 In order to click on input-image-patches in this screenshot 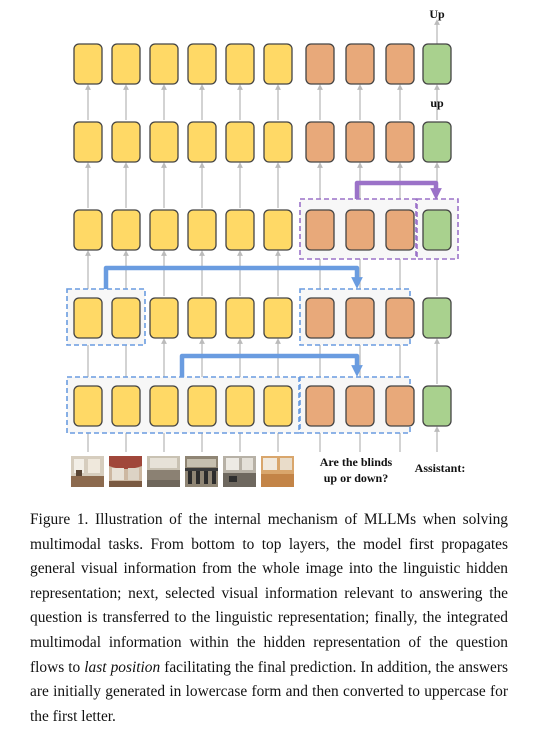, I will do `click(182, 471)`.